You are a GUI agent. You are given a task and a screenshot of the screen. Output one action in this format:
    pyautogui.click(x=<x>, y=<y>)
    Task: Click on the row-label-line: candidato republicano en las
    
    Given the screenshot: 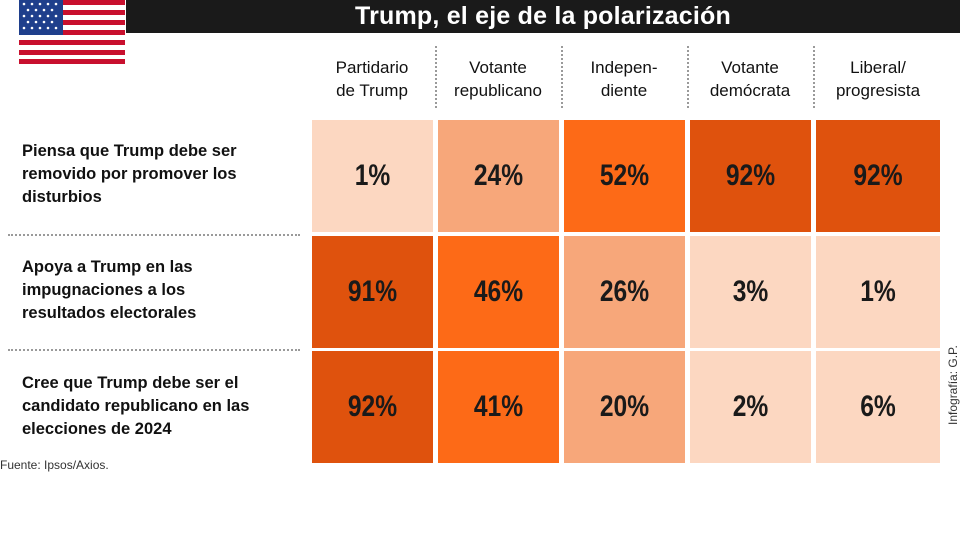 What is the action you would take?
    pyautogui.click(x=136, y=406)
    